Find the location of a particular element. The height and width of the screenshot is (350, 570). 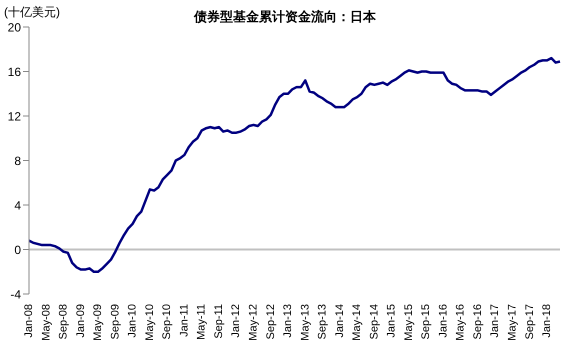

y-tick-label: 16 is located at coordinates (15, 71).